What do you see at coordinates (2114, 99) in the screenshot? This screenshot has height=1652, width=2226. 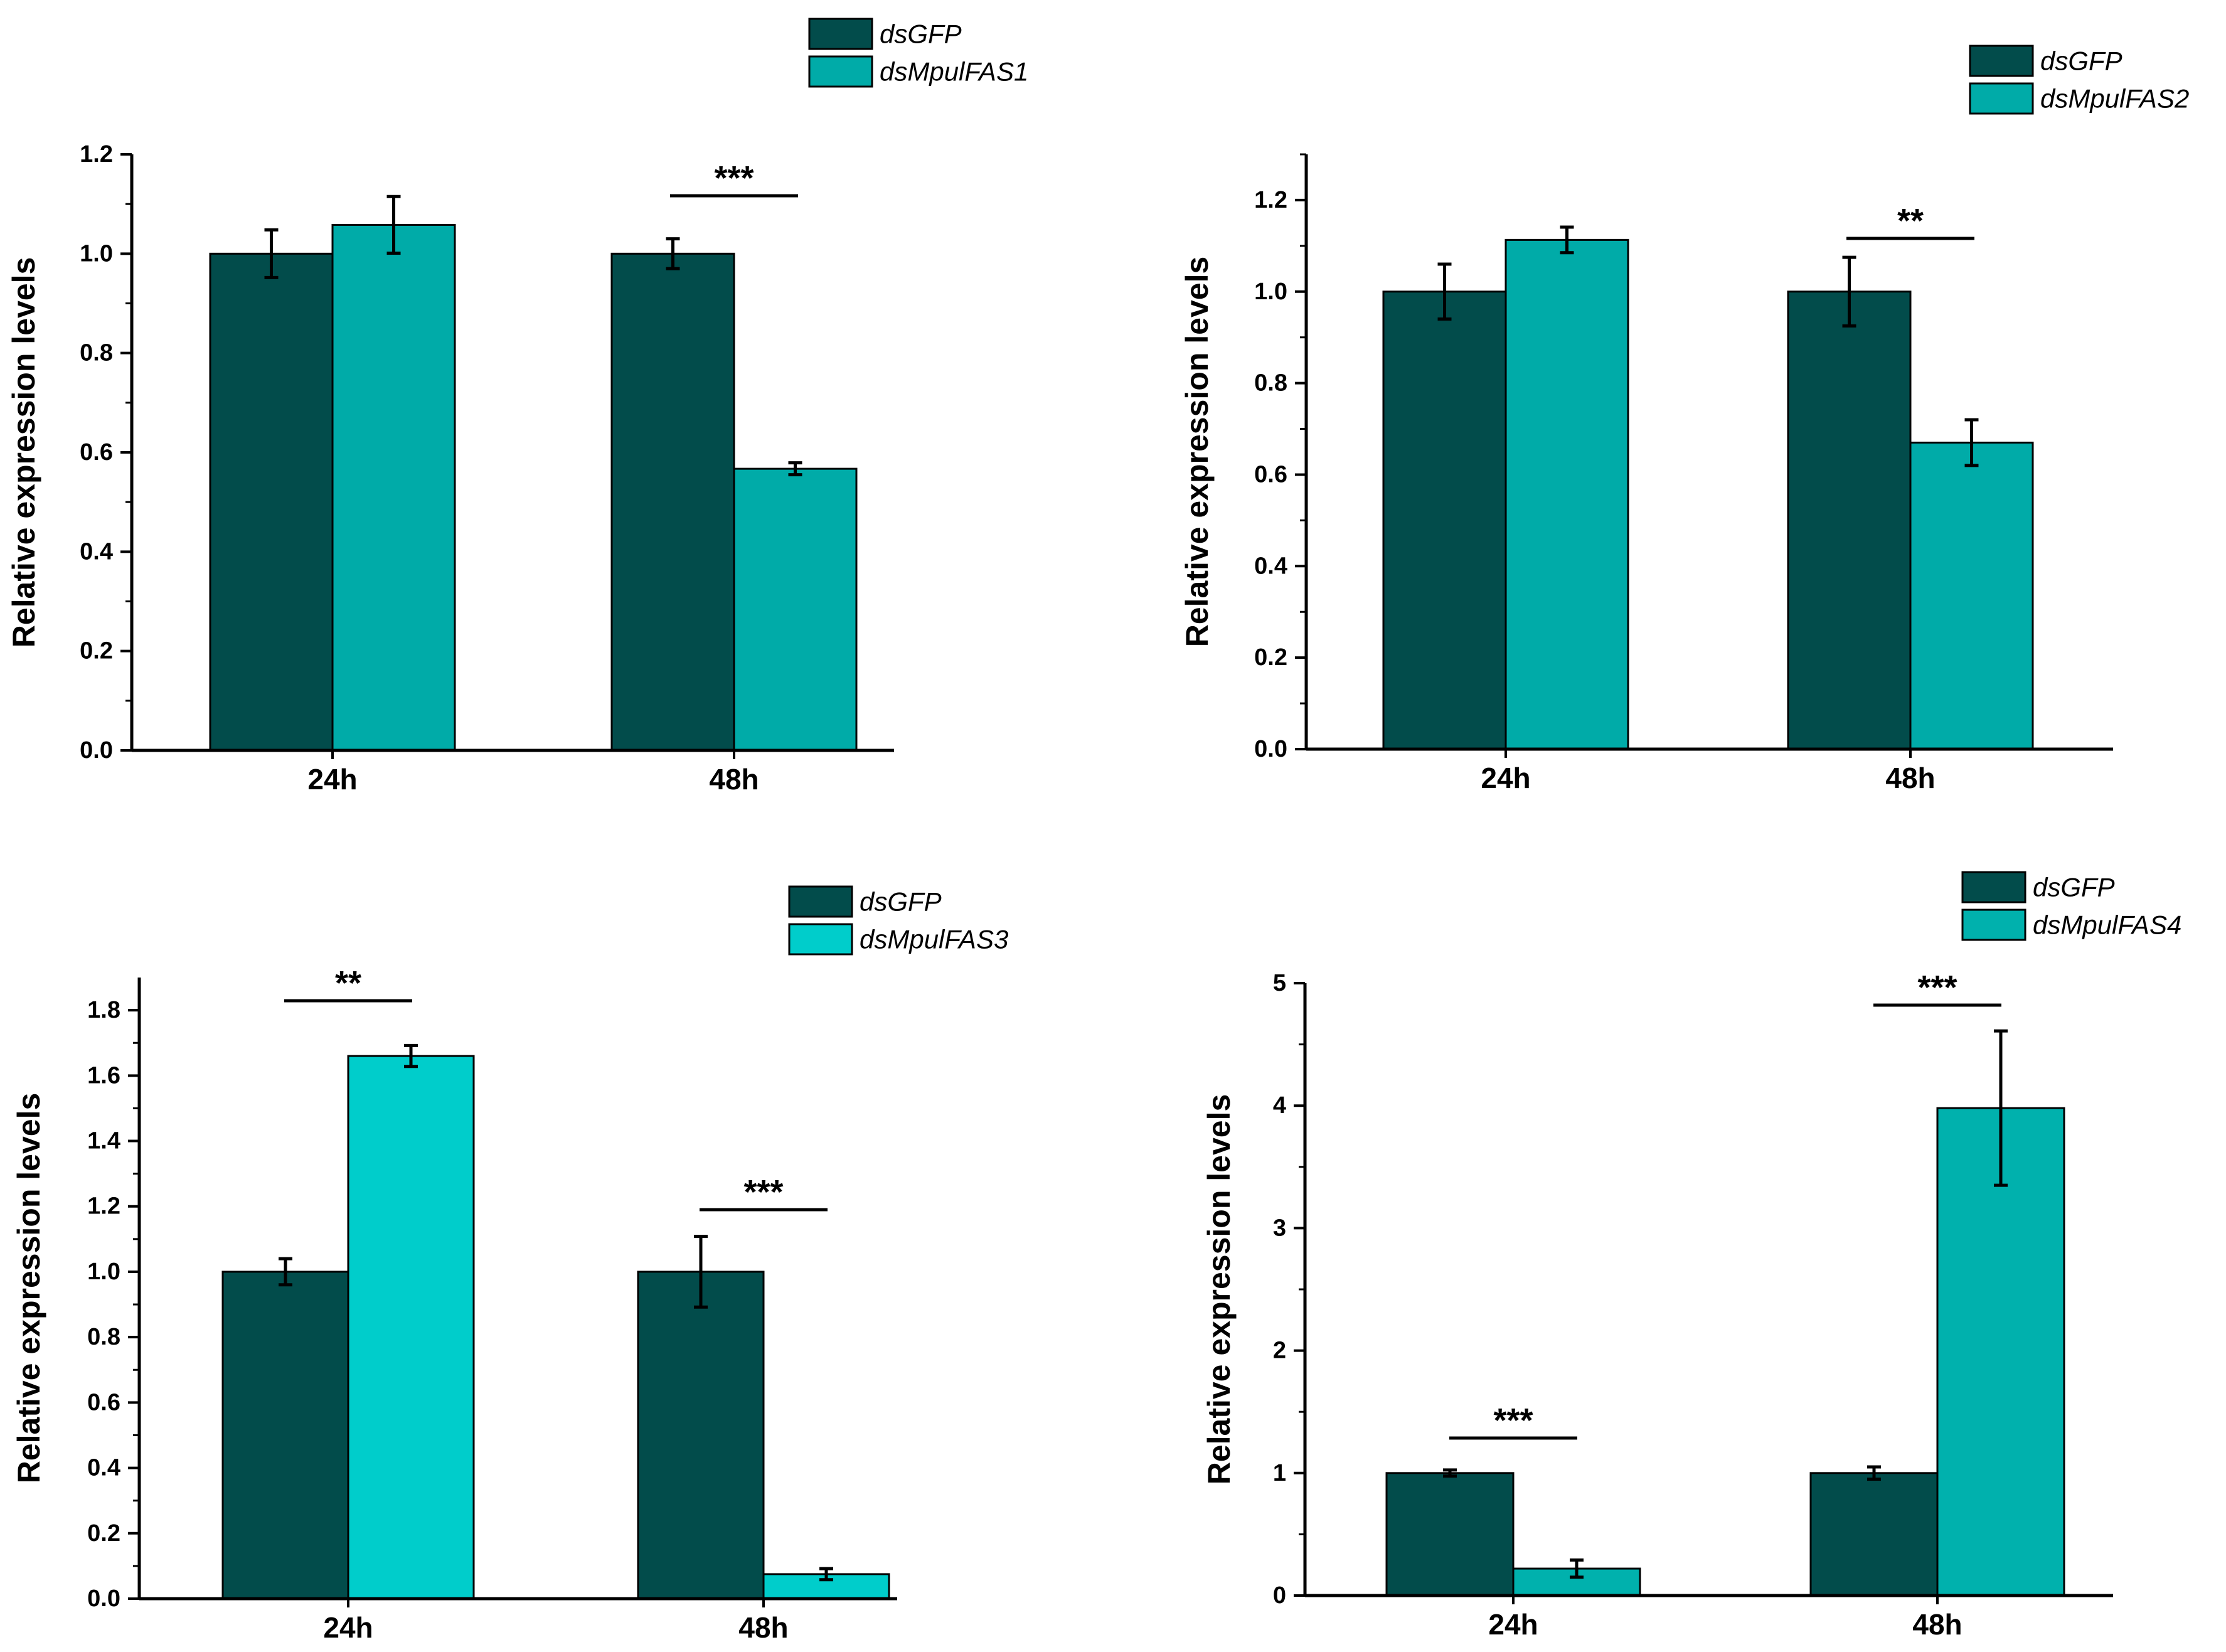 I see `legend-label: dsMpulFAS2` at bounding box center [2114, 99].